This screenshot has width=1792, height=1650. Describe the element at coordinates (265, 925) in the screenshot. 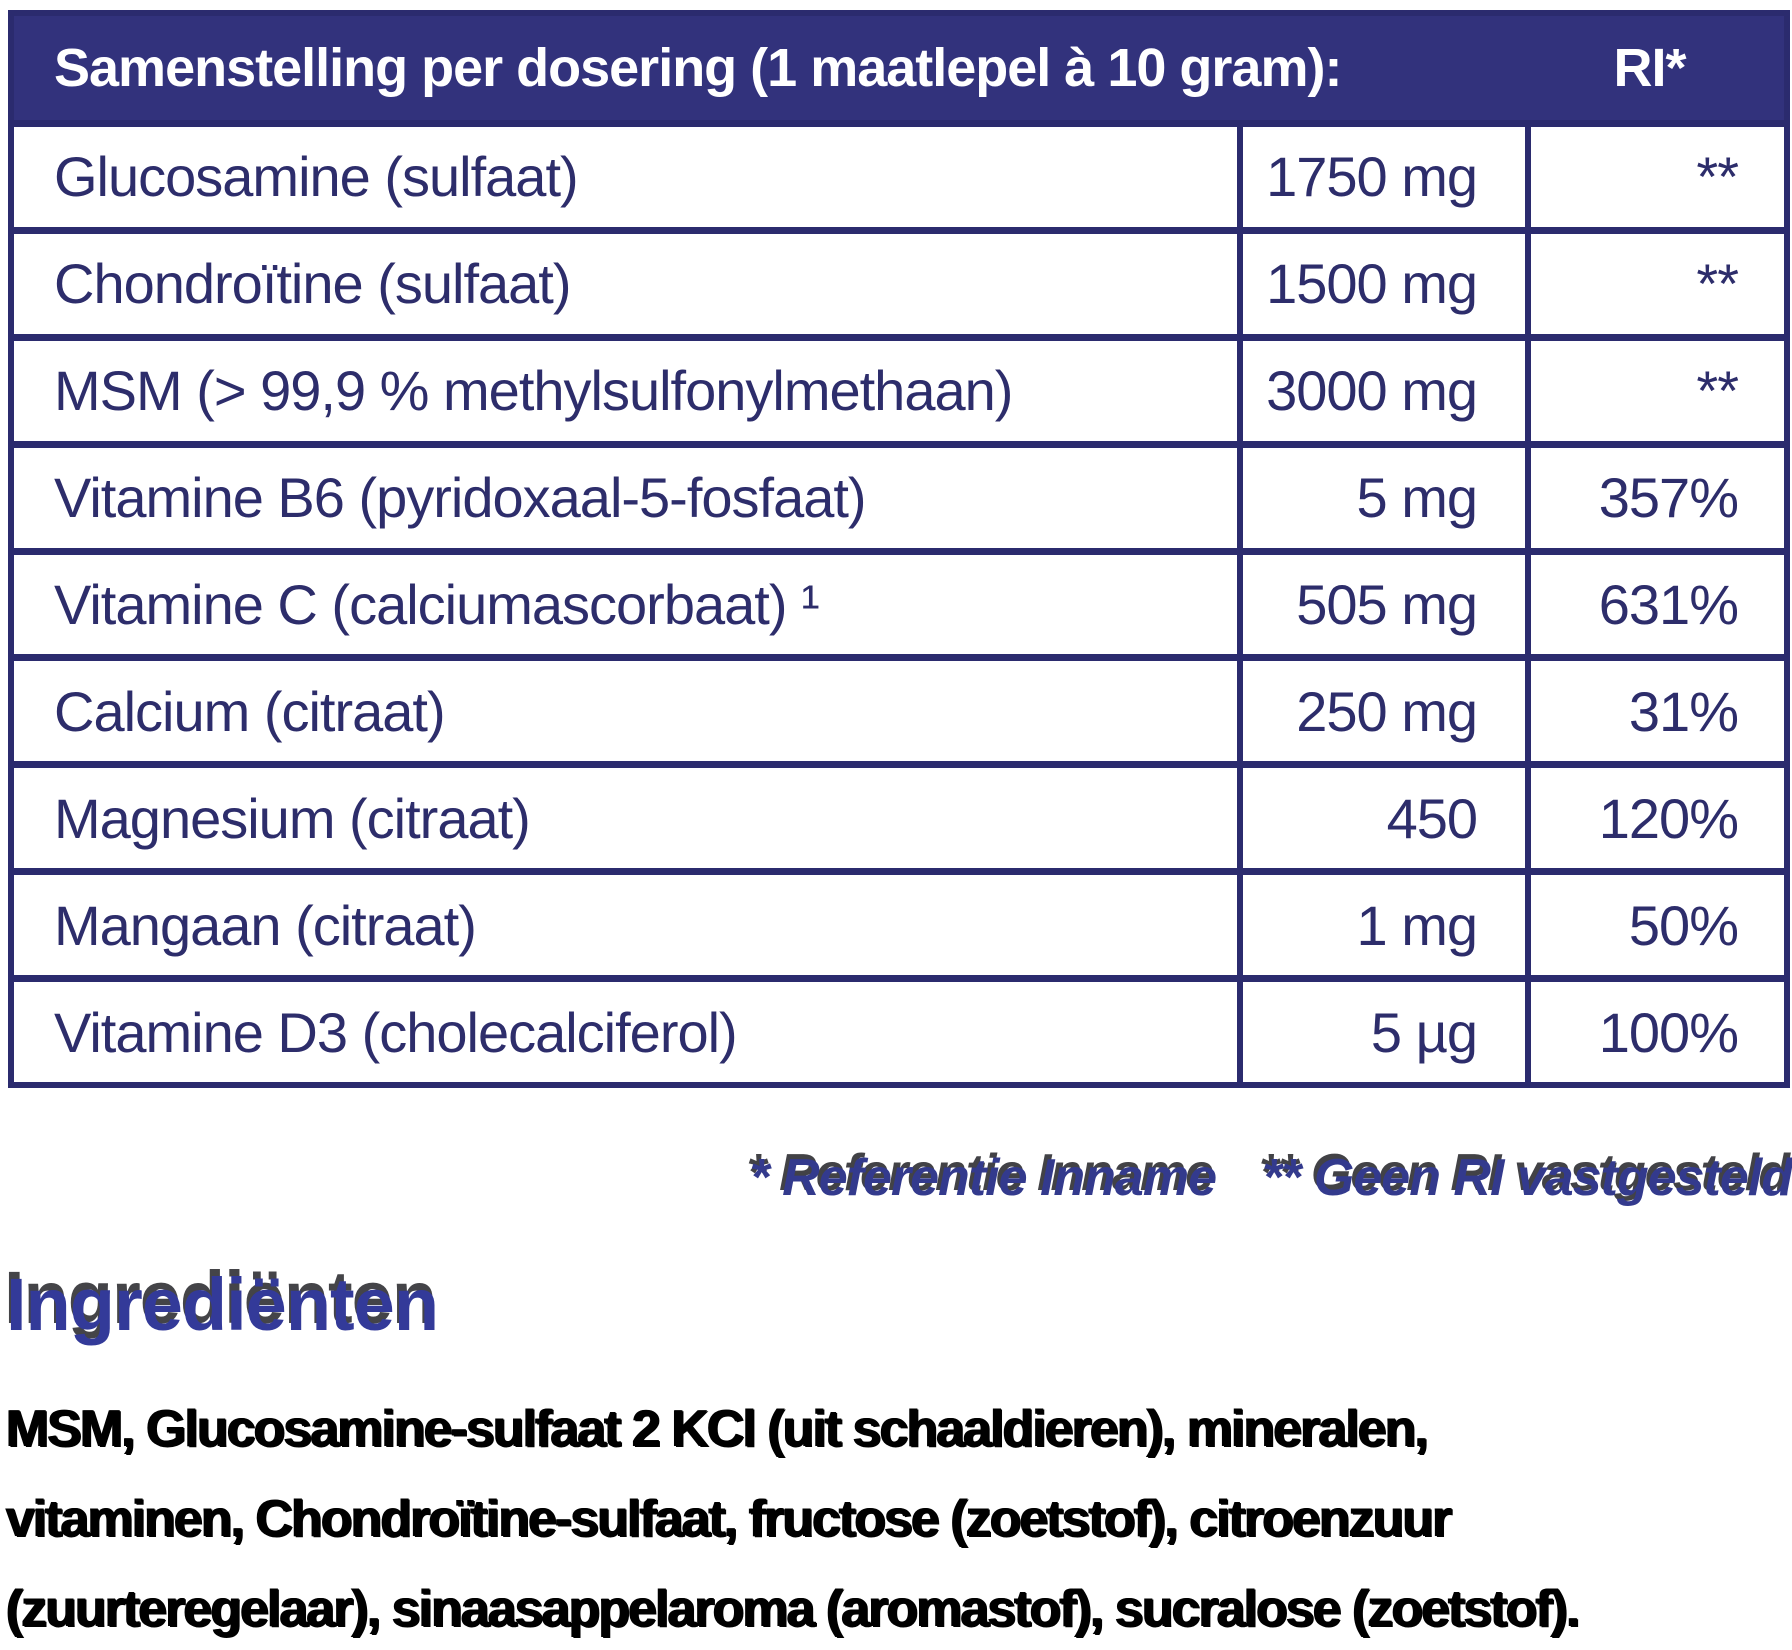

I see `nutrient-name: Mangaan (citraat)` at that location.